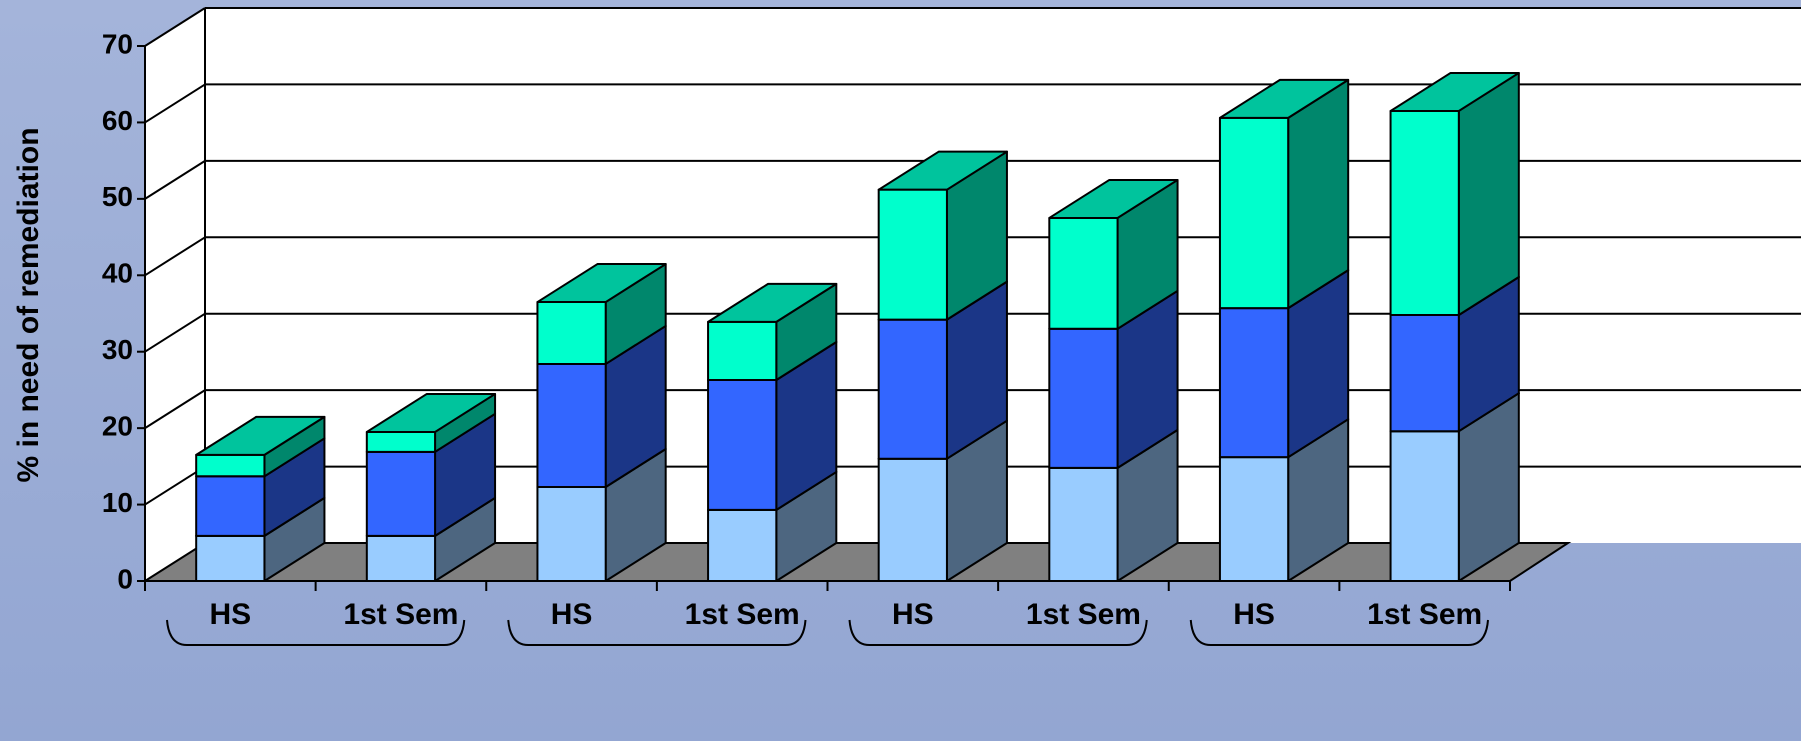 Image resolution: width=1801 pixels, height=741 pixels. I want to click on y-tick-label: 30, so click(117, 349).